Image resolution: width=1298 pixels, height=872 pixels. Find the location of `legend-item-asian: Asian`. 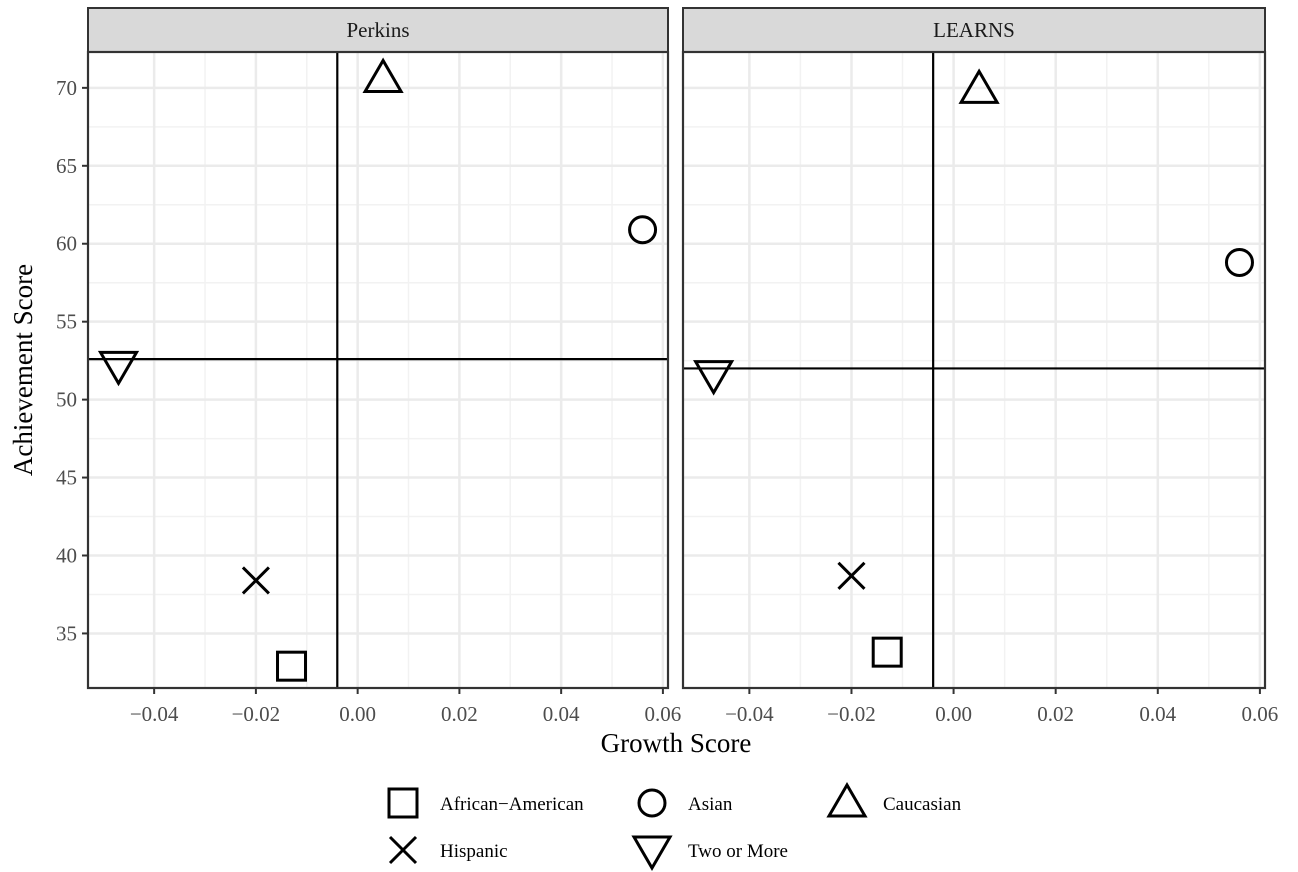

legend-item-asian: Asian is located at coordinates (685, 803).